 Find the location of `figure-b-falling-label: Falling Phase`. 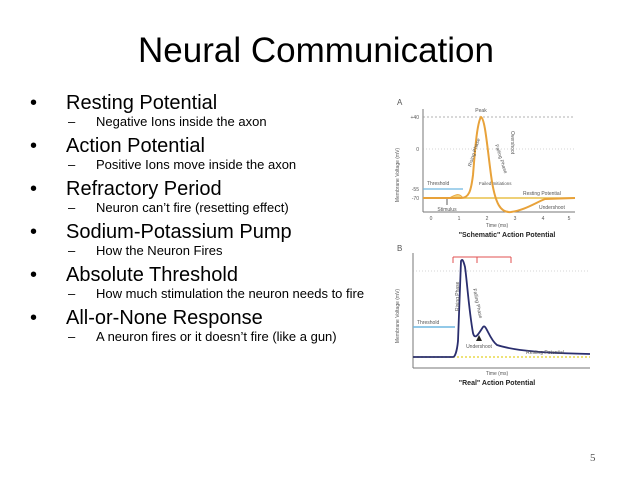

figure-b-falling-label: Falling Phase is located at coordinates (477, 303).